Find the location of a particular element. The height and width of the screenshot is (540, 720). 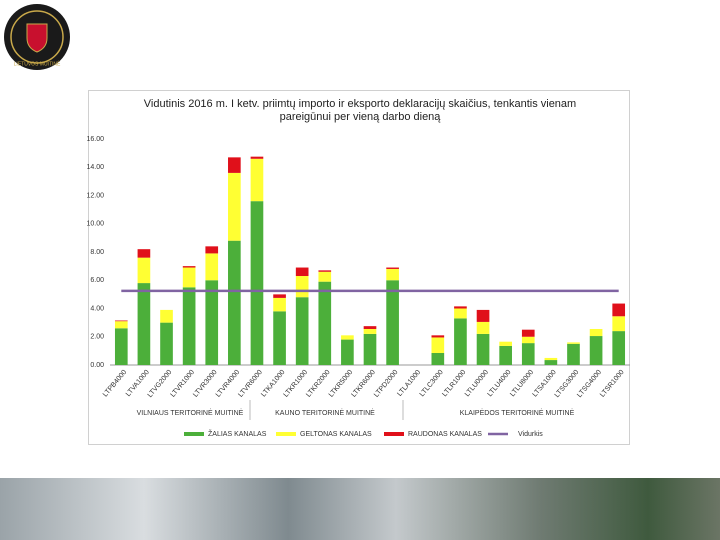

y-tick-label: 12.00 is located at coordinates (95, 195).